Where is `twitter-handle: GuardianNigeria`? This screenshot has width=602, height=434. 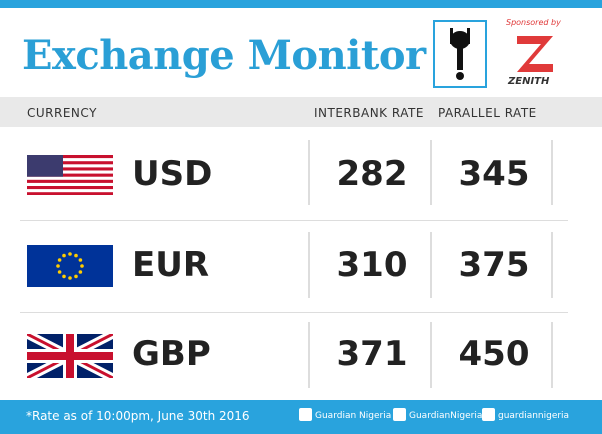
twitter-handle: GuardianNigeria is located at coordinates (446, 416).